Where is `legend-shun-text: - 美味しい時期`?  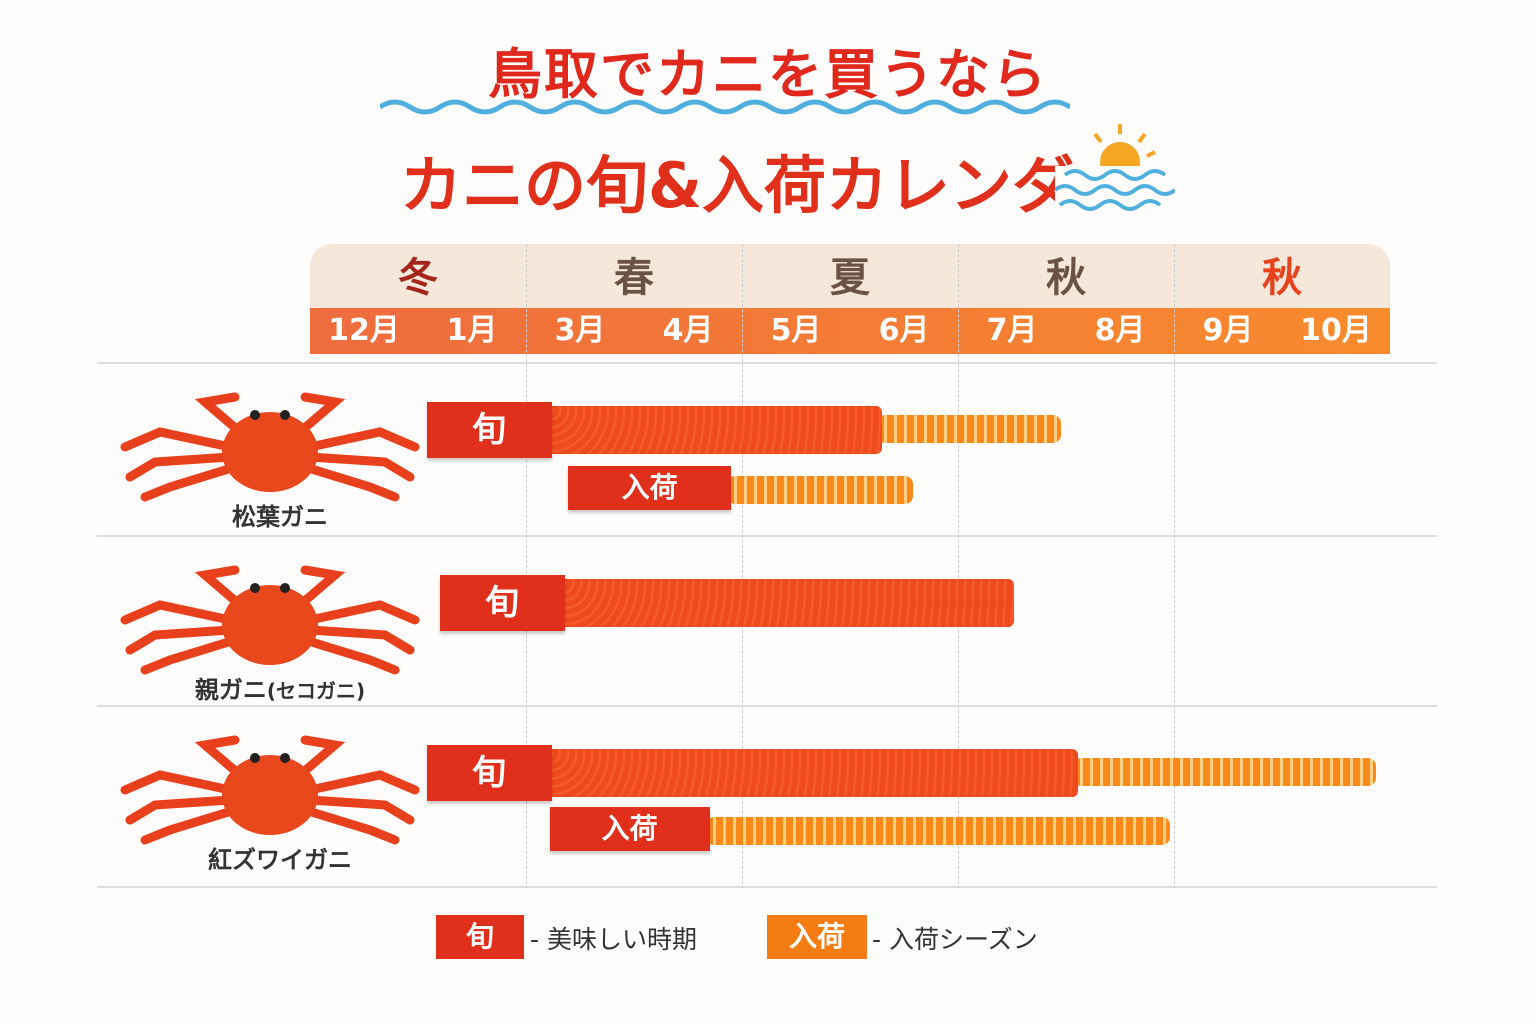
legend-shun-text: - 美味しい時期 is located at coordinates (613, 939).